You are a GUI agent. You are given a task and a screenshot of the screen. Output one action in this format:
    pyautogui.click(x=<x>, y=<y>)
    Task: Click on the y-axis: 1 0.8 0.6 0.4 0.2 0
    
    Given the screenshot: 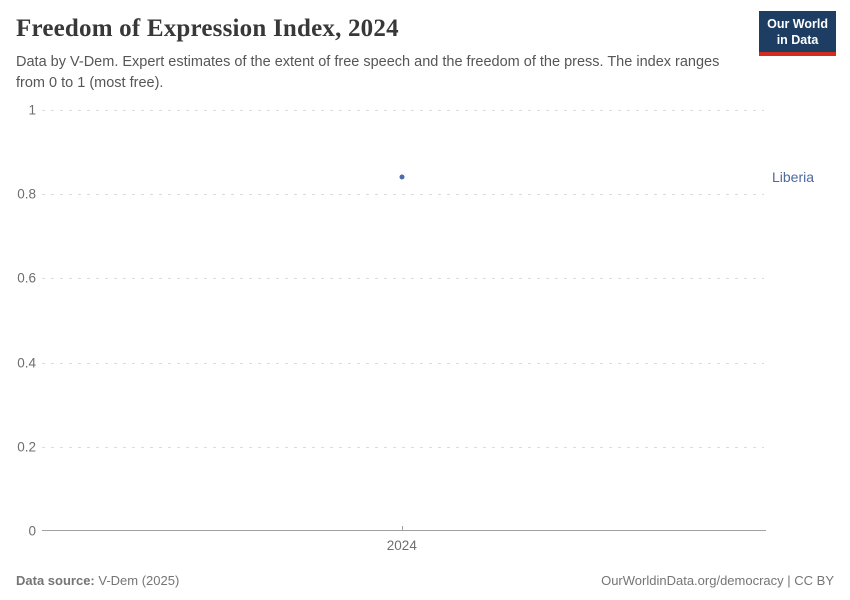 What is the action you would take?
    pyautogui.click(x=18, y=321)
    